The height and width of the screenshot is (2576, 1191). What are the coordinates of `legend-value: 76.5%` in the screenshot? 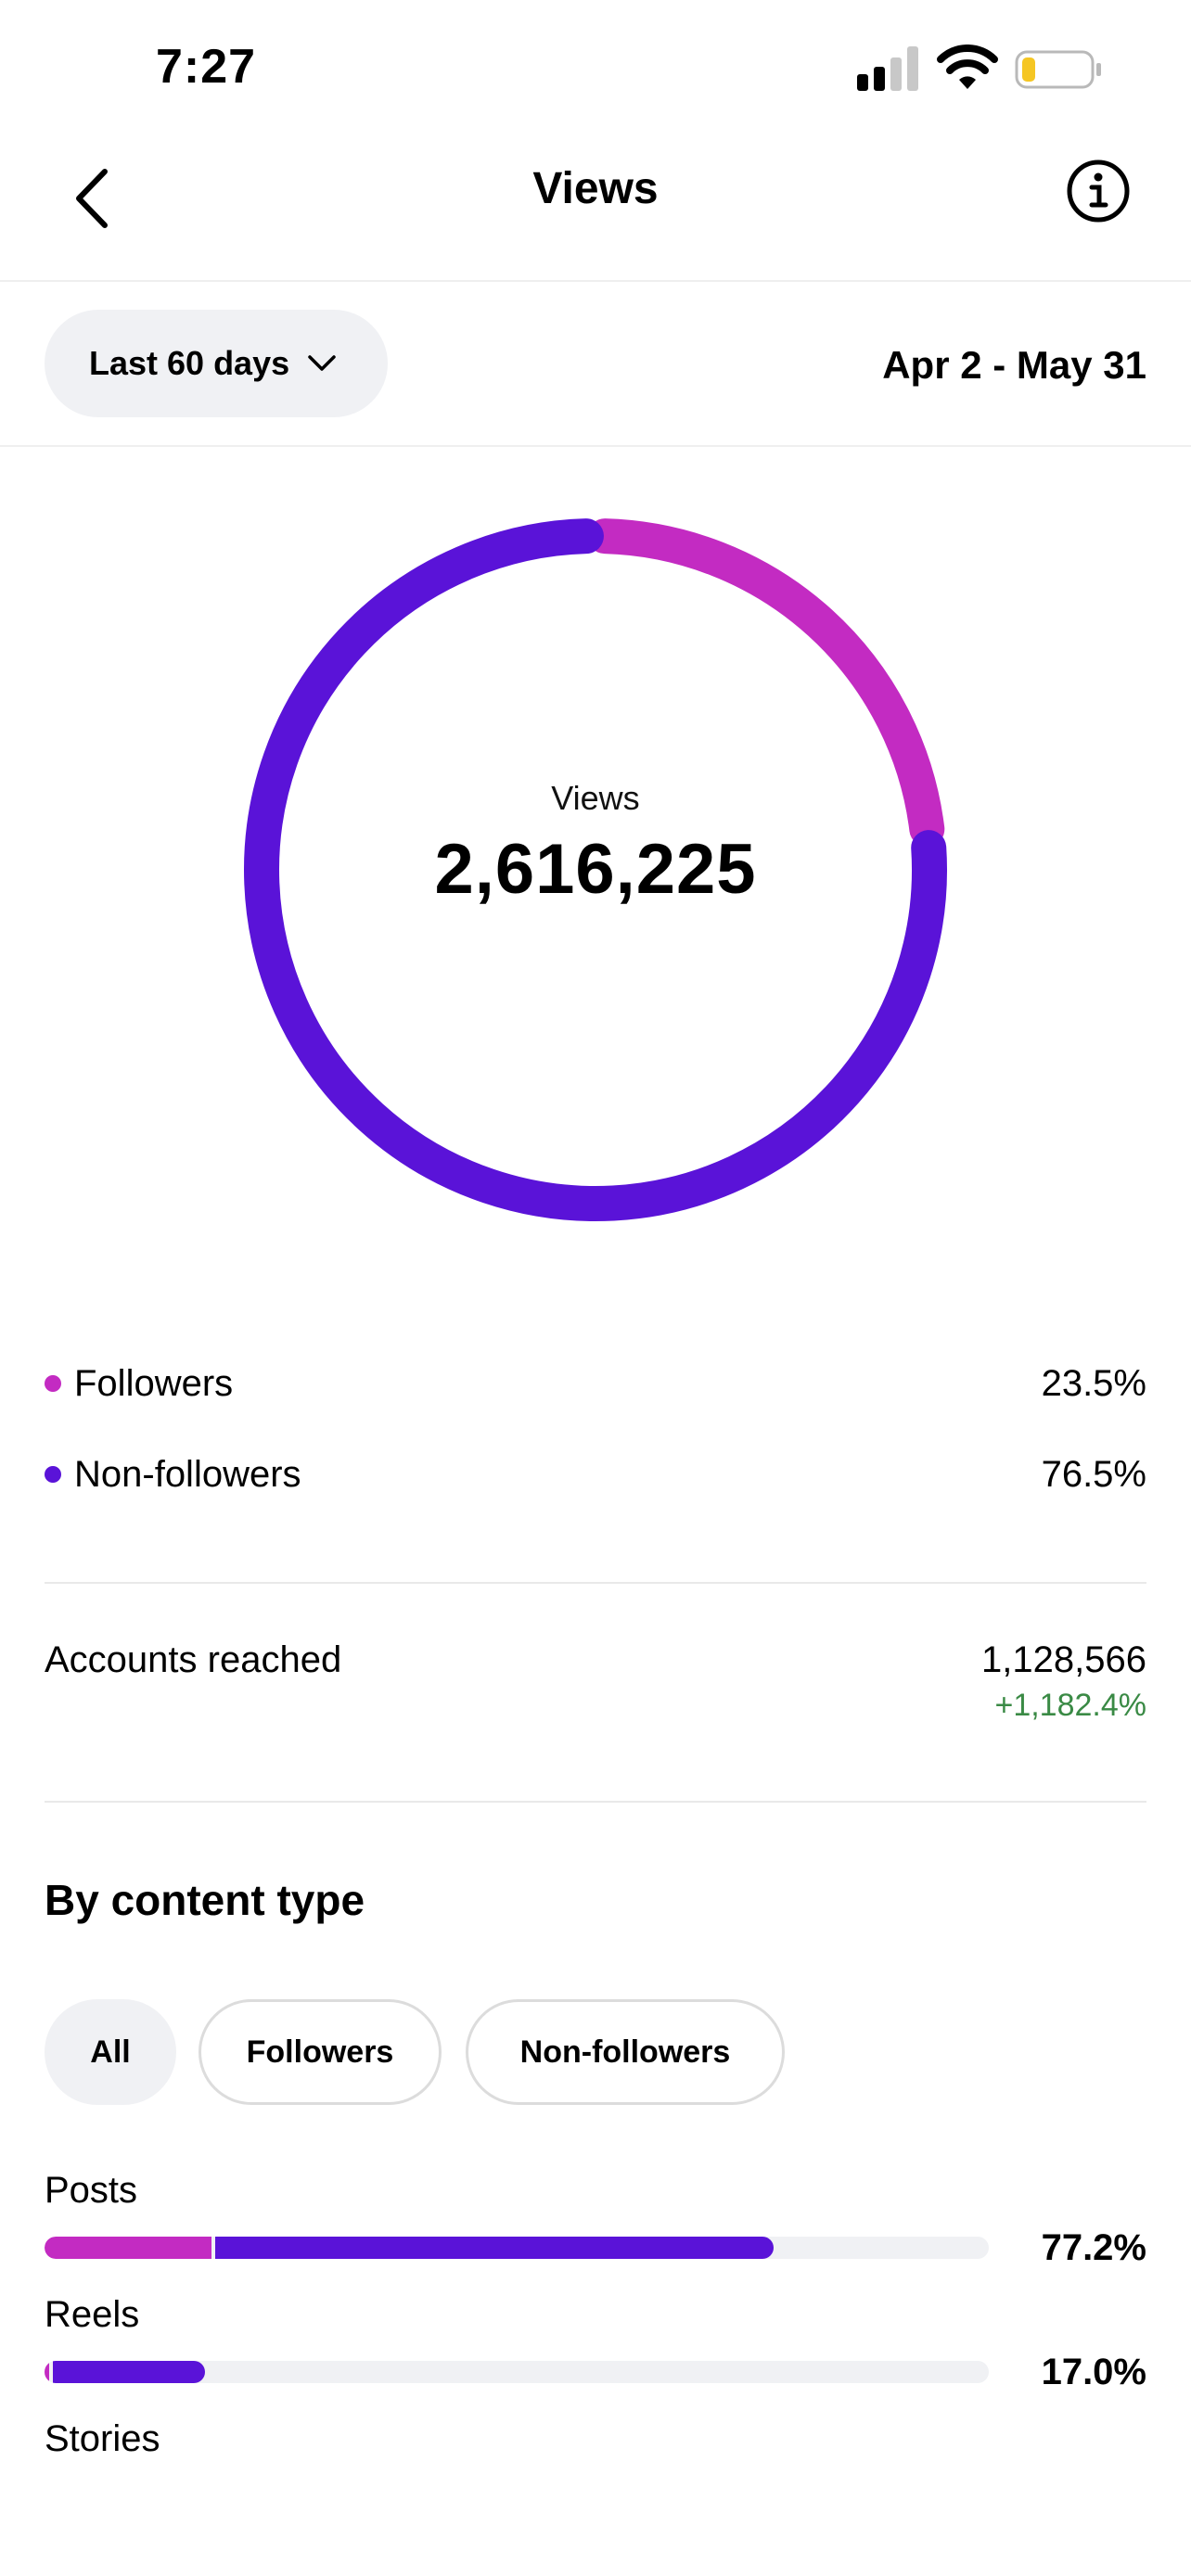 It's located at (1093, 1474).